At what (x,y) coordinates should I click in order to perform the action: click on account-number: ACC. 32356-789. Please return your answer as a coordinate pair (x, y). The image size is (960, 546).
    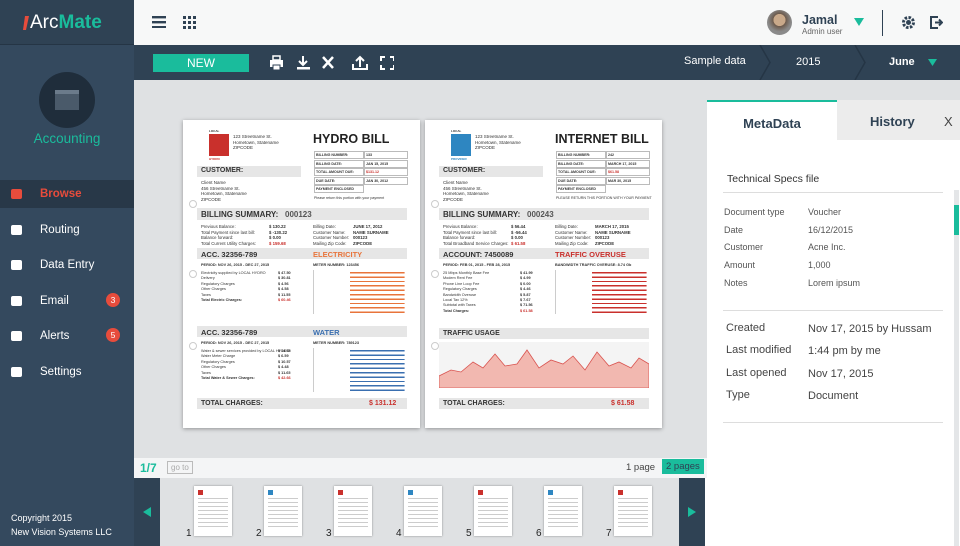
    Looking at the image, I should click on (229, 332).